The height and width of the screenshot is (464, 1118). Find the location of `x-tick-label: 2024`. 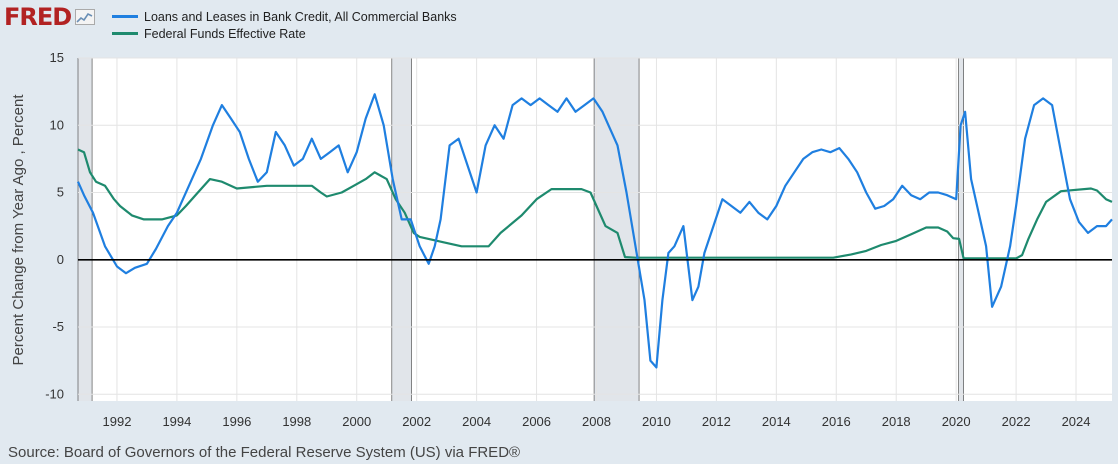

x-tick-label: 2024 is located at coordinates (1076, 421).